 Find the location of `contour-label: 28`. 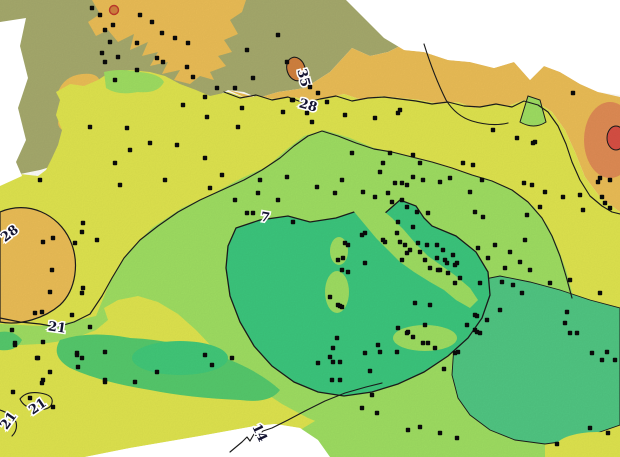

contour-label: 28 is located at coordinates (307, 105).